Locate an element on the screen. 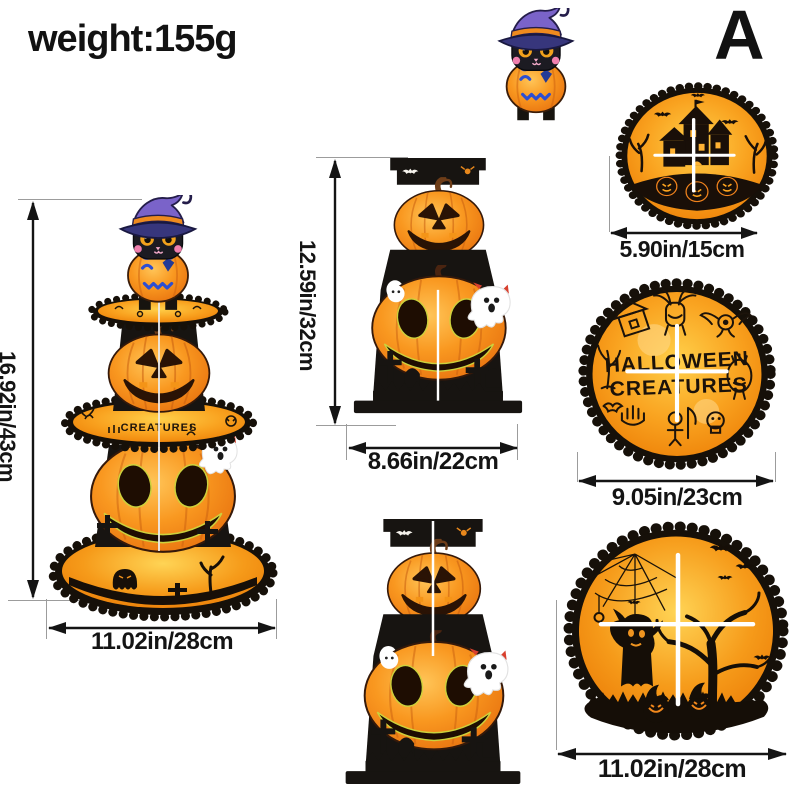  medium-disc-halloween-creatures: HALLOWEEN CREATURES is located at coordinates (677, 374).